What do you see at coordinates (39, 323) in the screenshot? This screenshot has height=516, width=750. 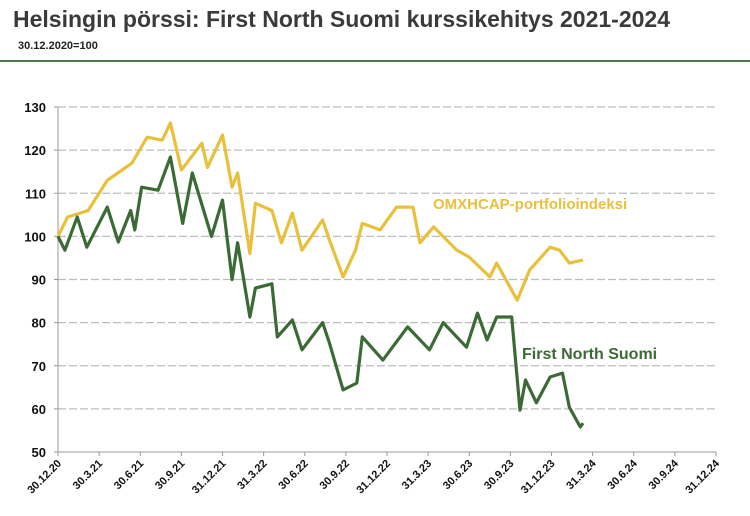 I see `y-tick-label: 80` at bounding box center [39, 323].